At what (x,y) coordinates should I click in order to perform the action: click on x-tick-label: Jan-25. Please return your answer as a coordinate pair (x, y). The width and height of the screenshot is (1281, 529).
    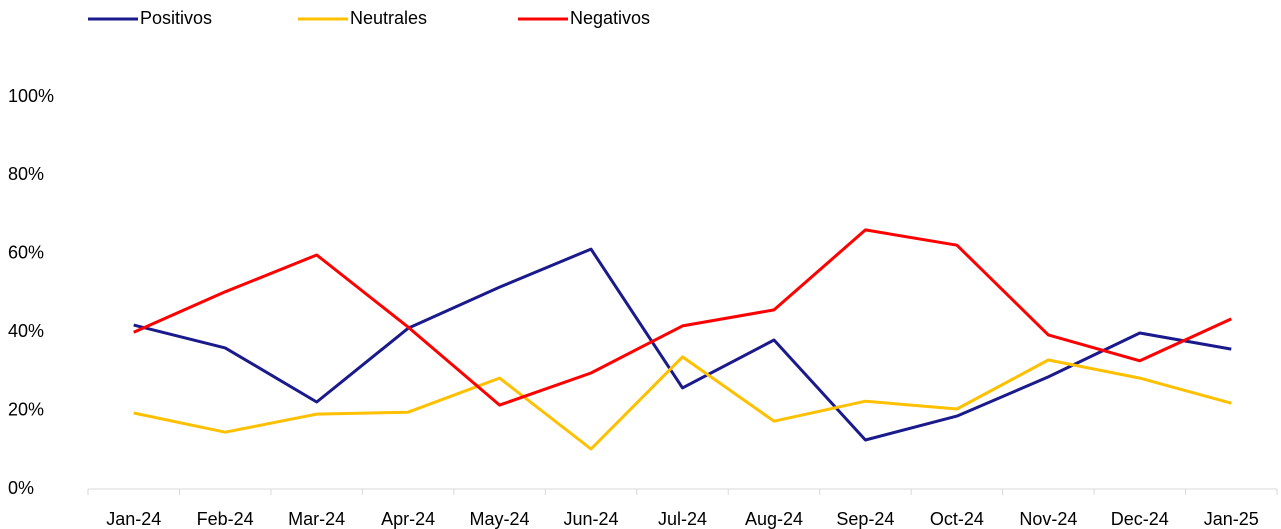
    Looking at the image, I should click on (1231, 519).